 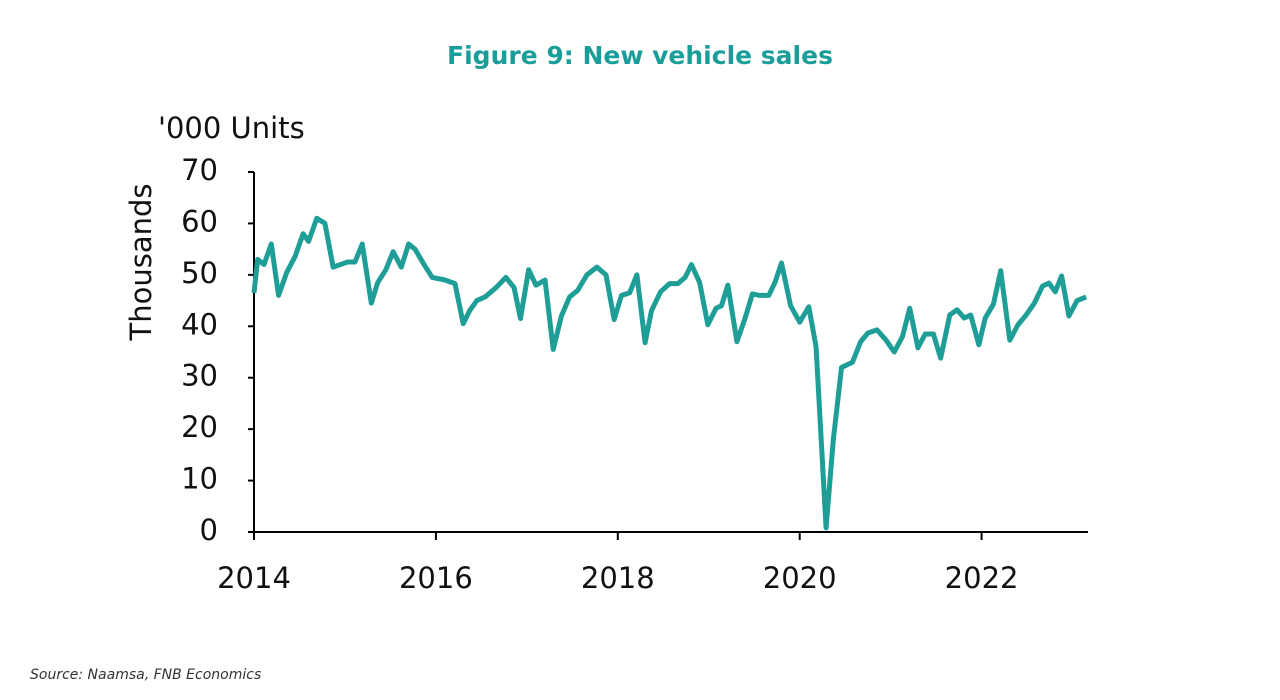 What do you see at coordinates (141, 263) in the screenshot?
I see `y-axis-label: Thousands` at bounding box center [141, 263].